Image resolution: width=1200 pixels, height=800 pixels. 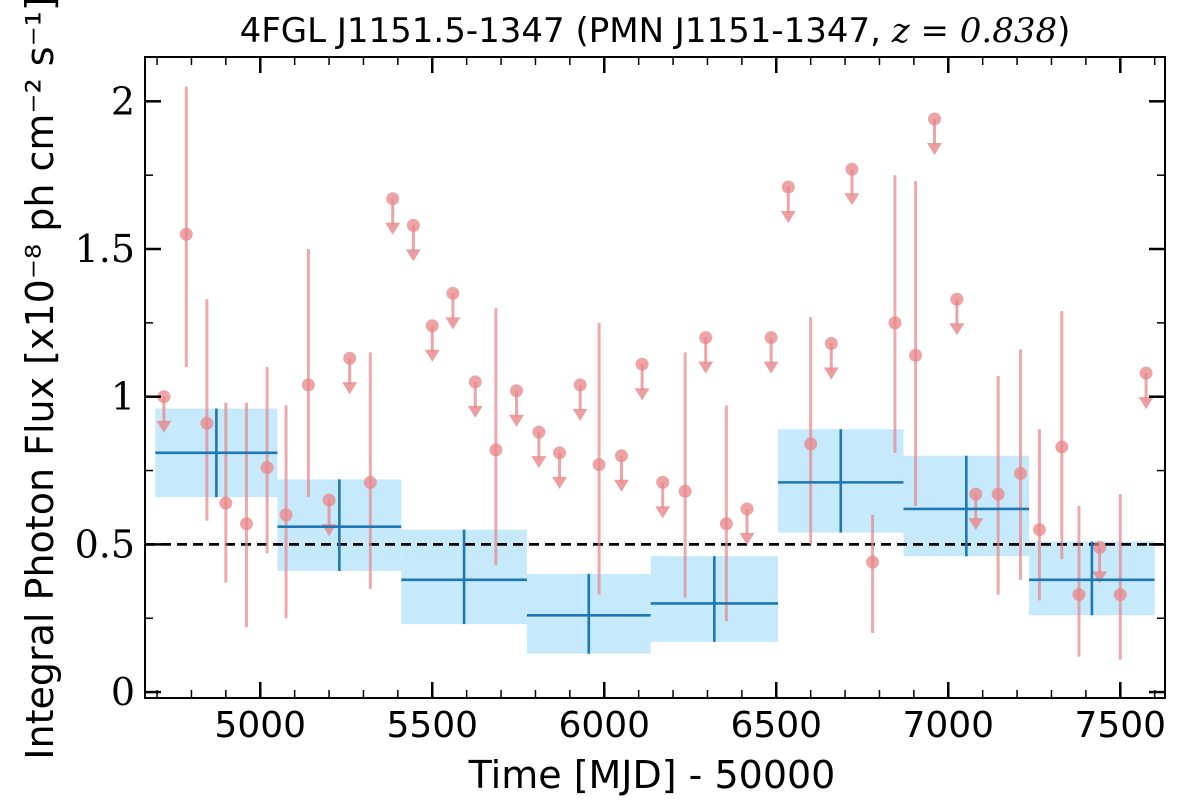 What do you see at coordinates (948, 725) in the screenshot?
I see `x-tick-label: 7000` at bounding box center [948, 725].